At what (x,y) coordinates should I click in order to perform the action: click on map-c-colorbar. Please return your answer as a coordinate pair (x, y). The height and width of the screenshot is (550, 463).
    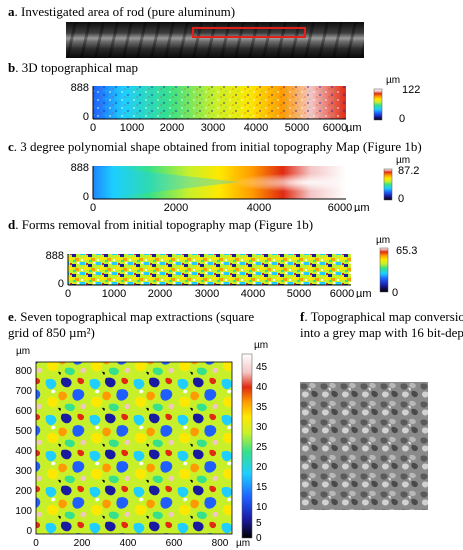
    Looking at the image, I should click on (388, 184).